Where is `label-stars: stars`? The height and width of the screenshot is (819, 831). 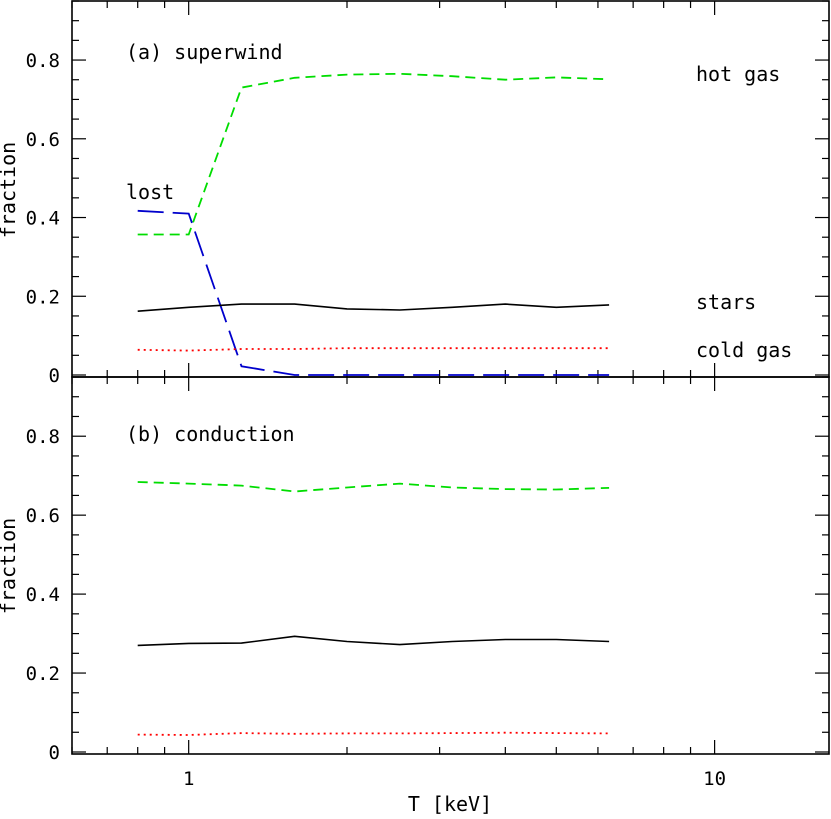
label-stars: stars is located at coordinates (726, 302).